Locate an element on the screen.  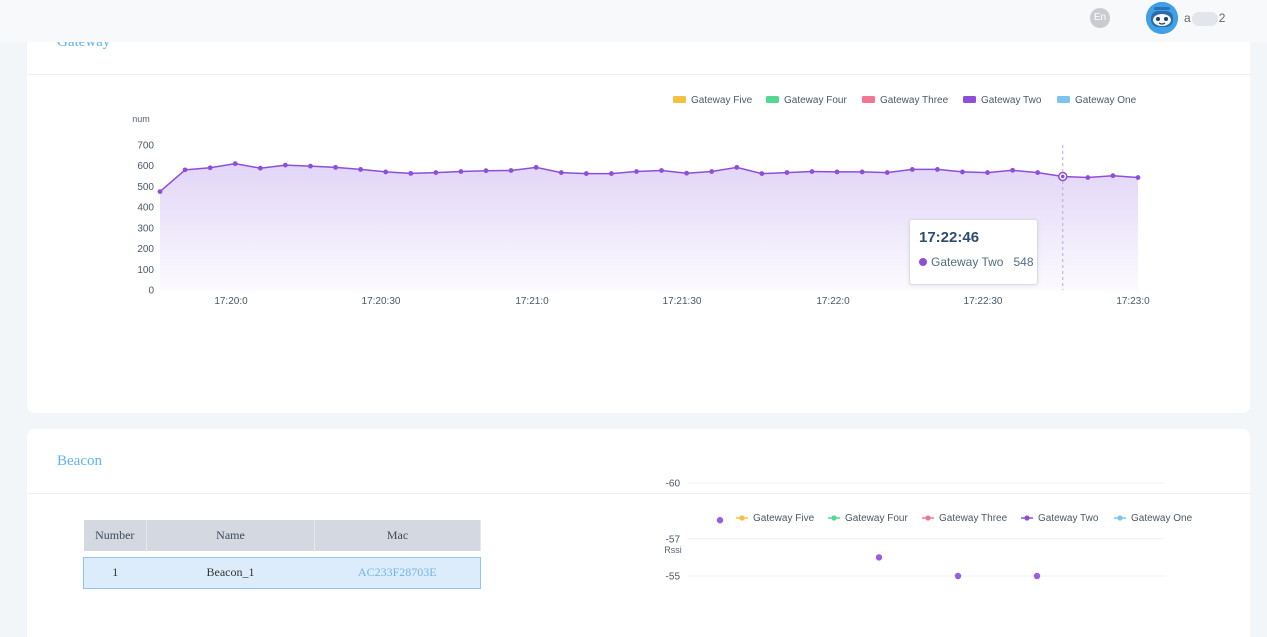
beacon-table: Number Name Mac 1 Beacon_1 AC233F28703E is located at coordinates (282, 554).